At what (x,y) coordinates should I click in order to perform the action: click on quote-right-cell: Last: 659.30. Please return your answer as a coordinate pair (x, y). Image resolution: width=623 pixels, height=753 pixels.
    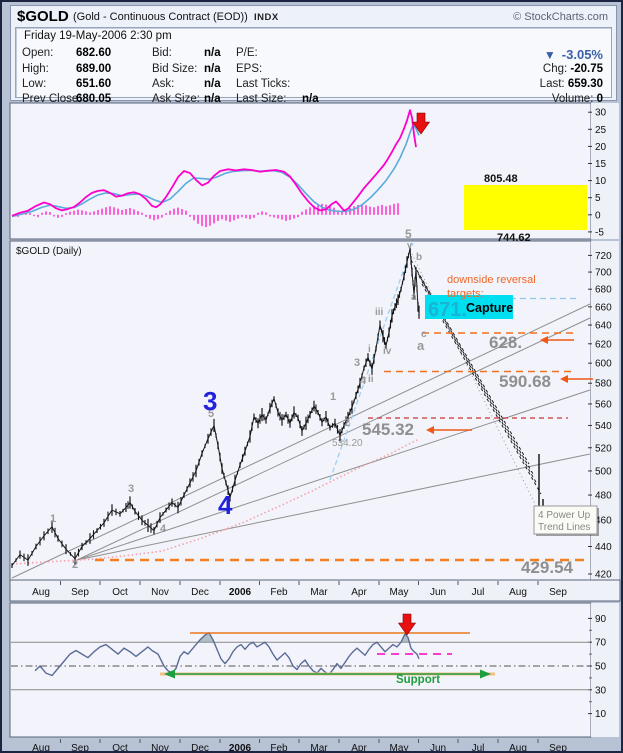
    Looking at the image, I should click on (571, 84).